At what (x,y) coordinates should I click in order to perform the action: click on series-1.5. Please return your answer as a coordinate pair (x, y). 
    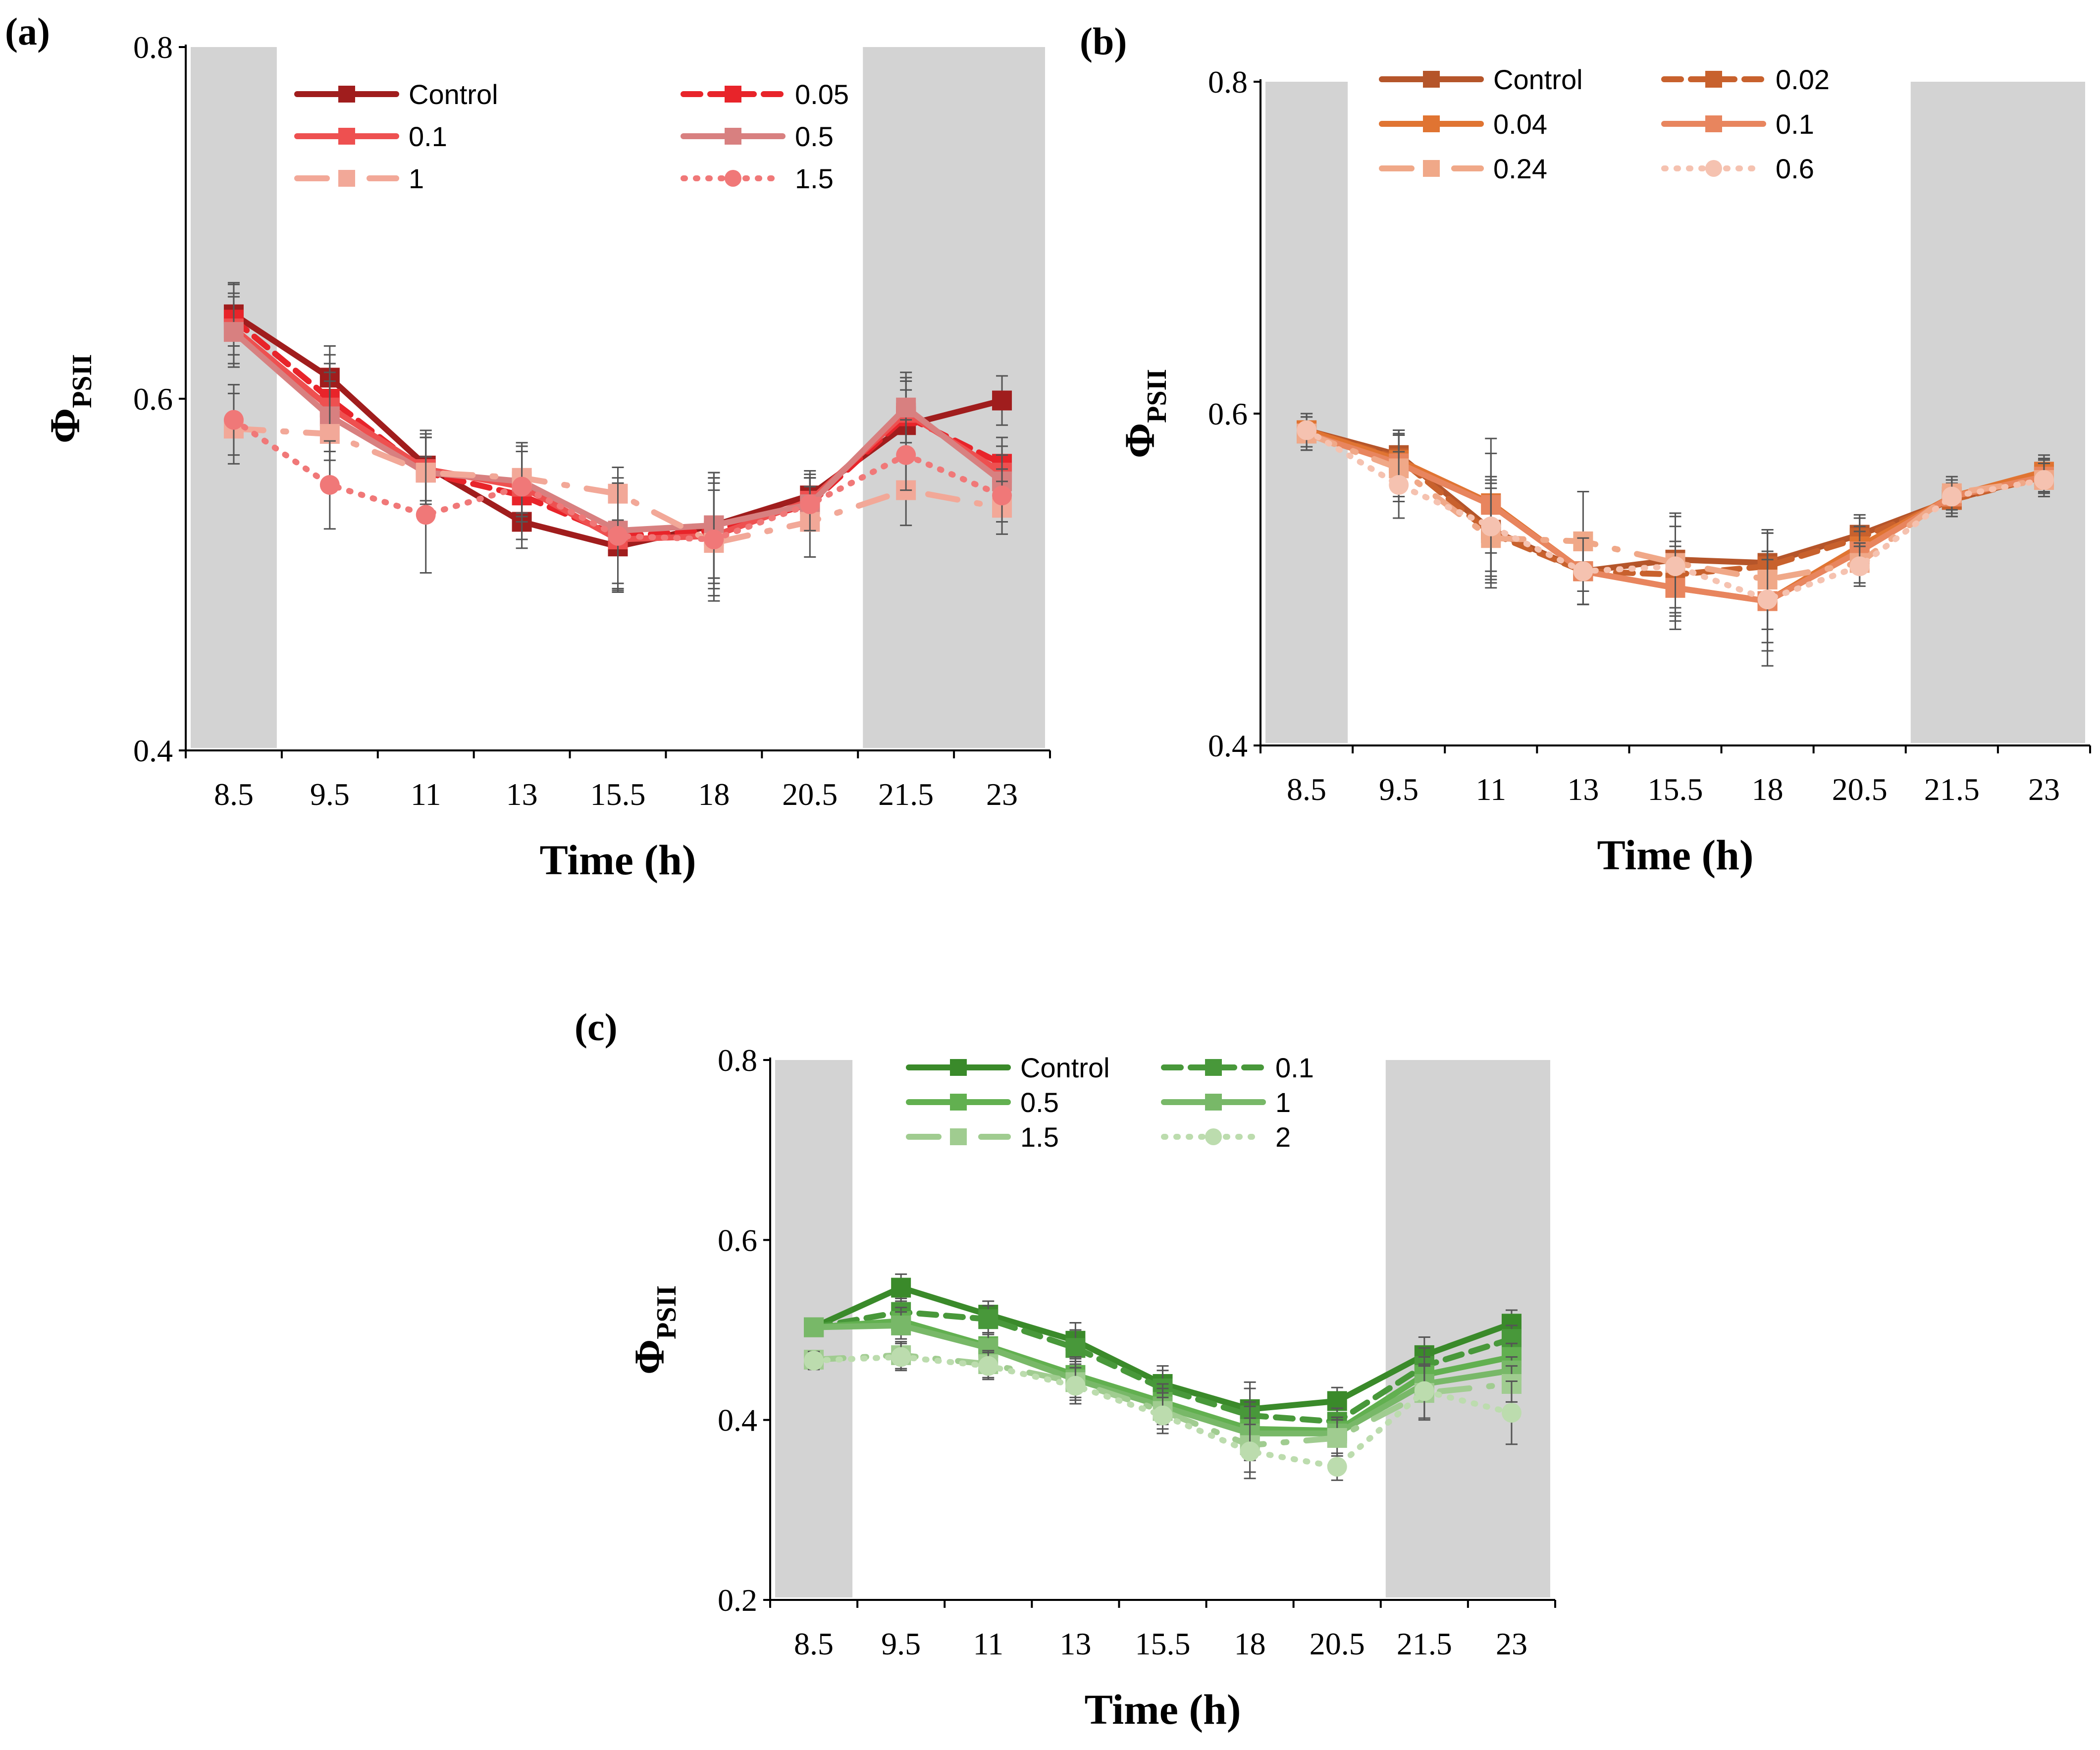
    Looking at the image, I should click on (617, 493).